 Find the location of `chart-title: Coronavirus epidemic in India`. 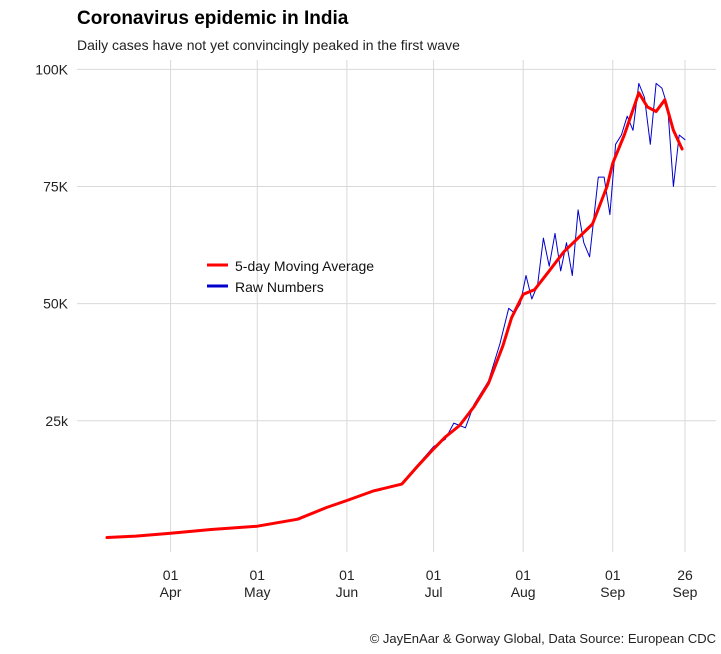

chart-title: Coronavirus epidemic in India is located at coordinates (213, 18).